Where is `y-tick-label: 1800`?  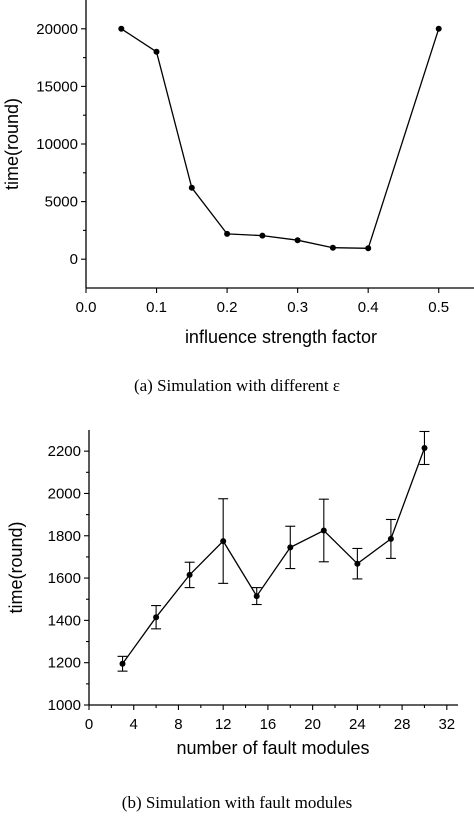
y-tick-label: 1800 is located at coordinates (64, 536).